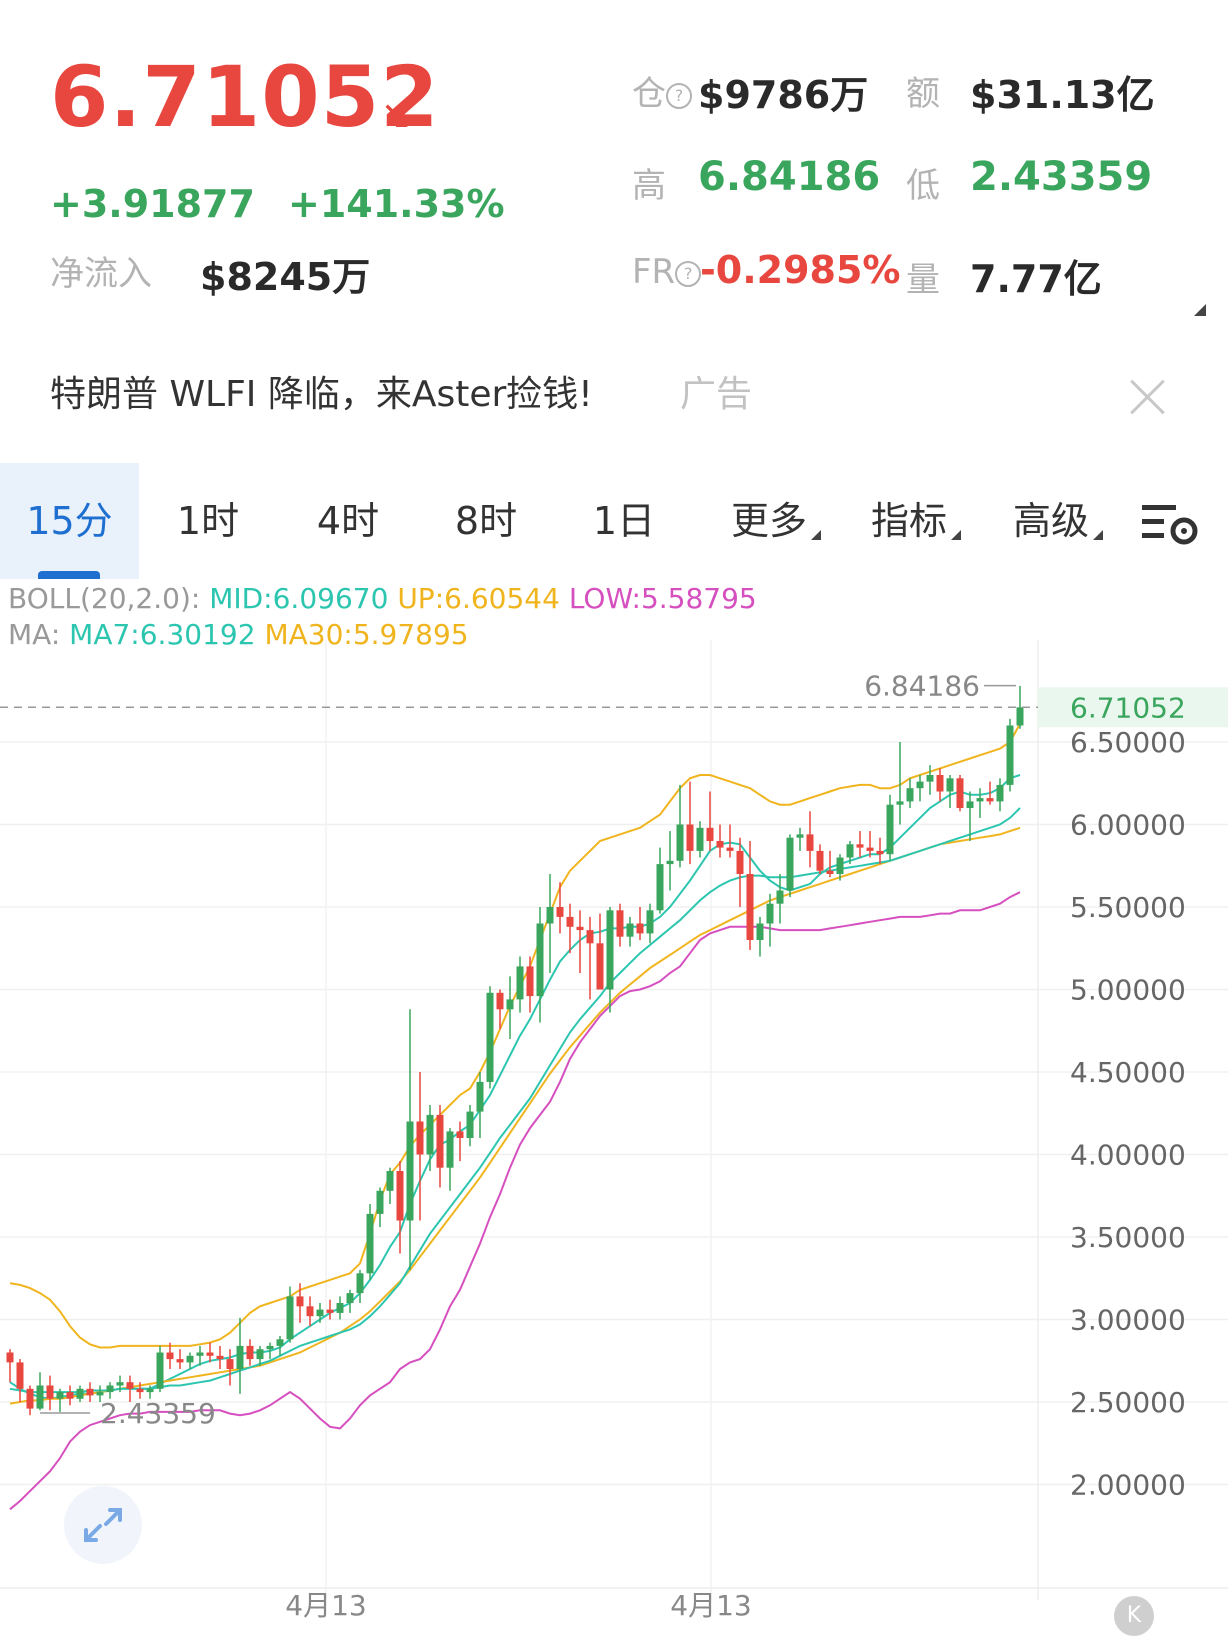 The image size is (1228, 1636). Describe the element at coordinates (101, 274) in the screenshot. I see `net-inflow-label: 净流入` at that location.